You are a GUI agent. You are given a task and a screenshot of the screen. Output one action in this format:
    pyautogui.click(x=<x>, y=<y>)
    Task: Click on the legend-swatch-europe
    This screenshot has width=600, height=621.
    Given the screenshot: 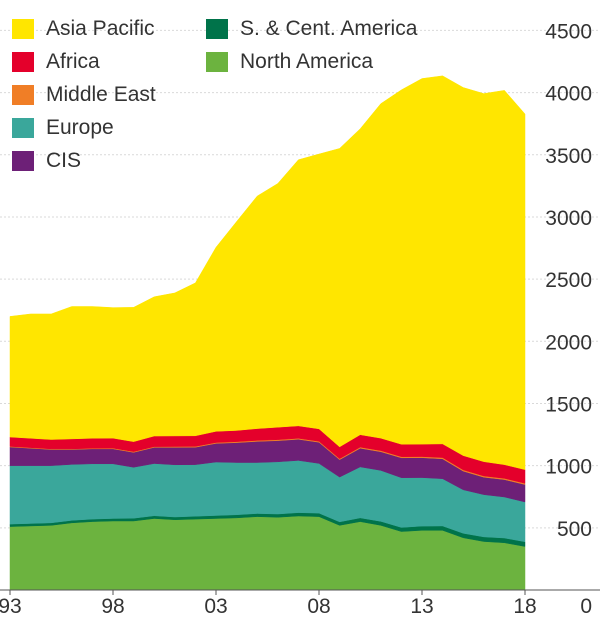 What is the action you would take?
    pyautogui.click(x=23, y=127)
    